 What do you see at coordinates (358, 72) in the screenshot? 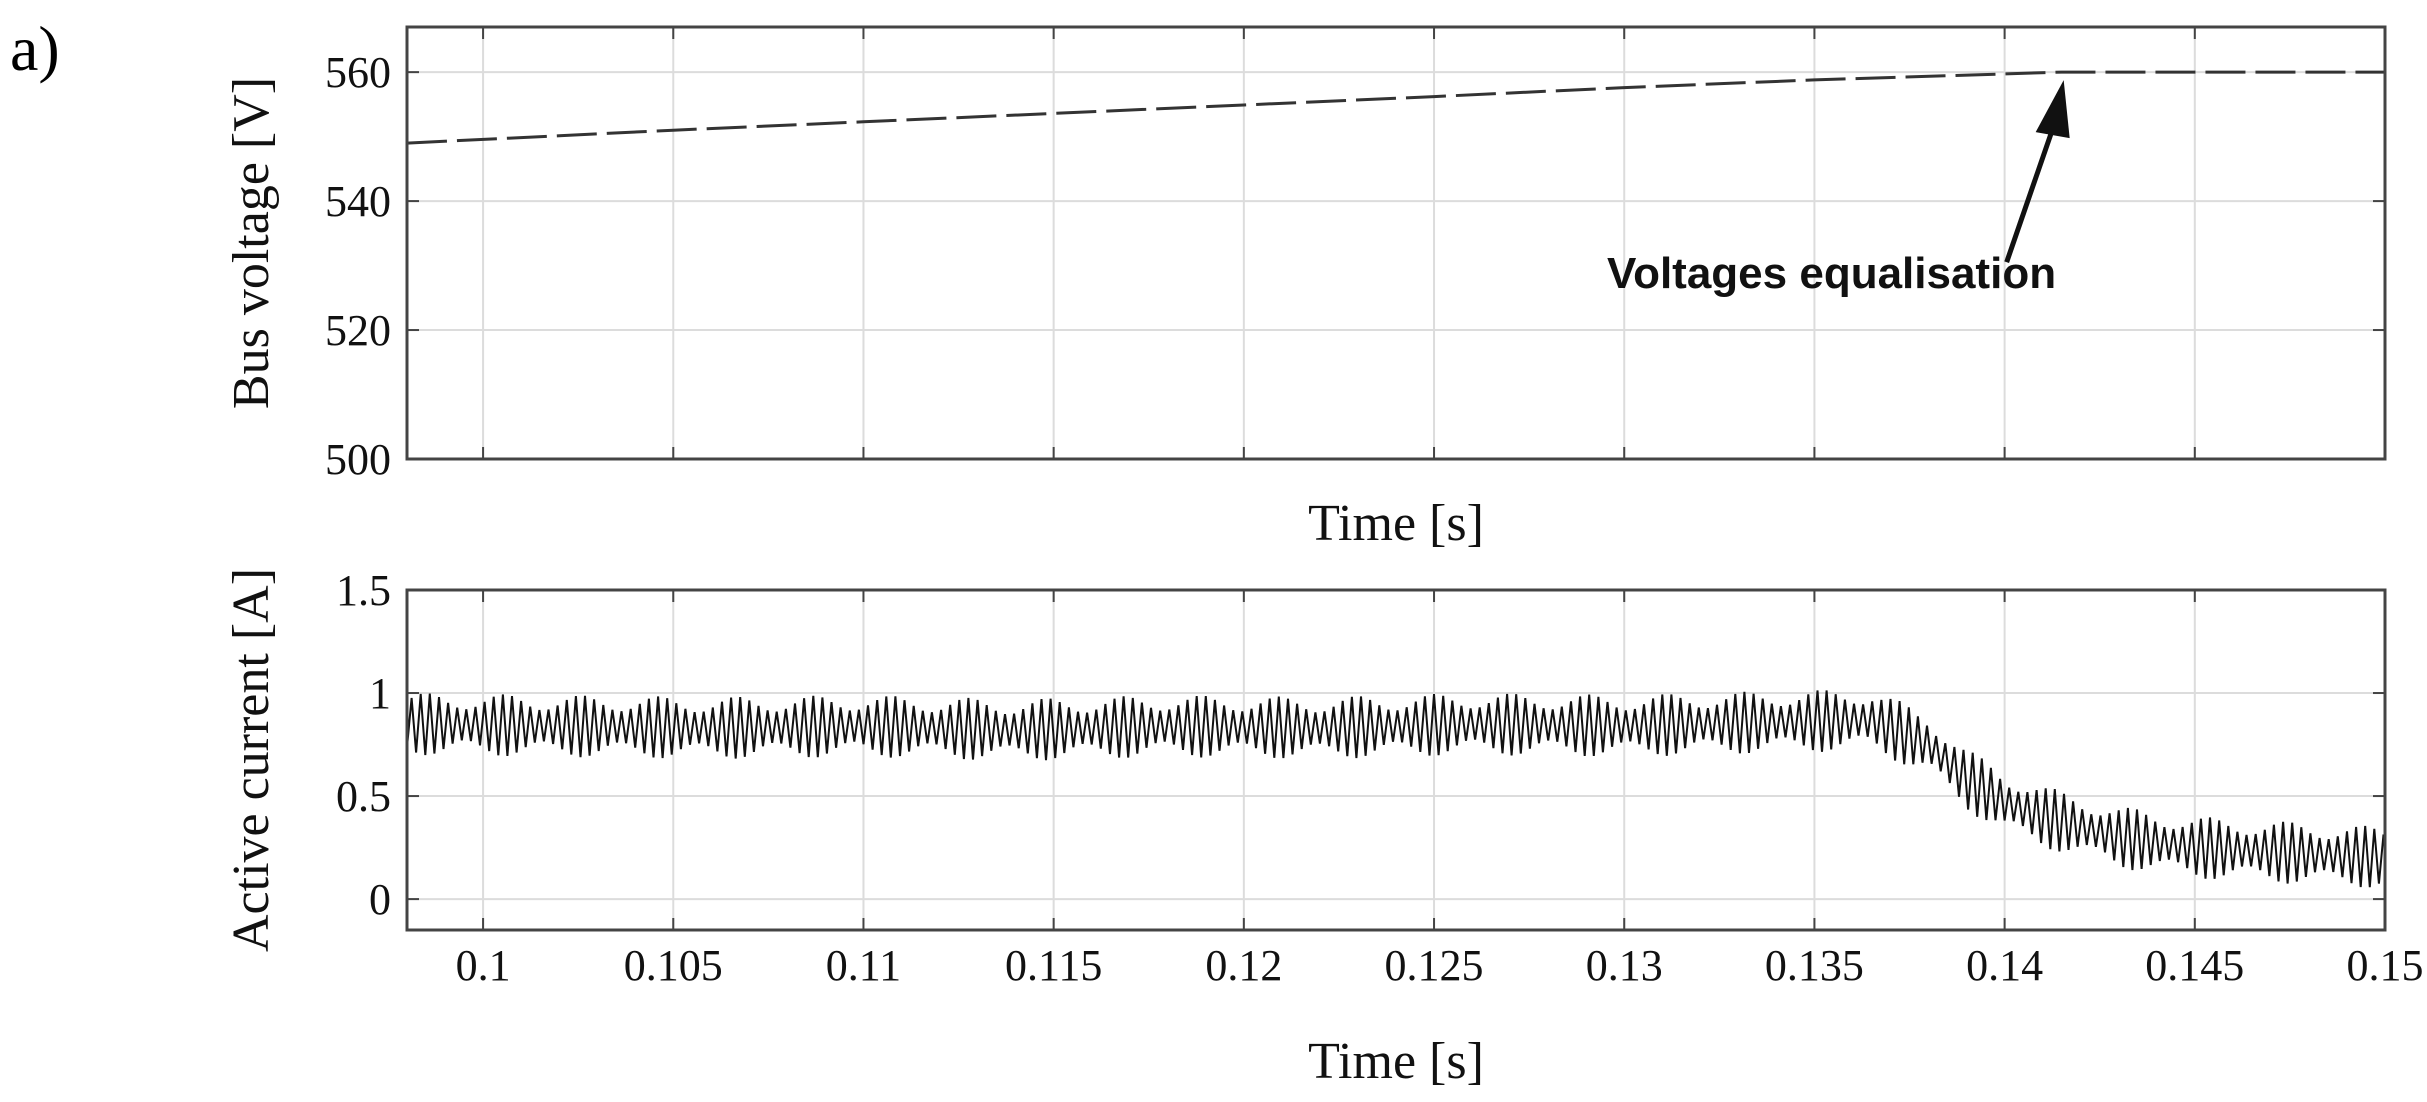
I see `y-tick-label: 560` at bounding box center [358, 72].